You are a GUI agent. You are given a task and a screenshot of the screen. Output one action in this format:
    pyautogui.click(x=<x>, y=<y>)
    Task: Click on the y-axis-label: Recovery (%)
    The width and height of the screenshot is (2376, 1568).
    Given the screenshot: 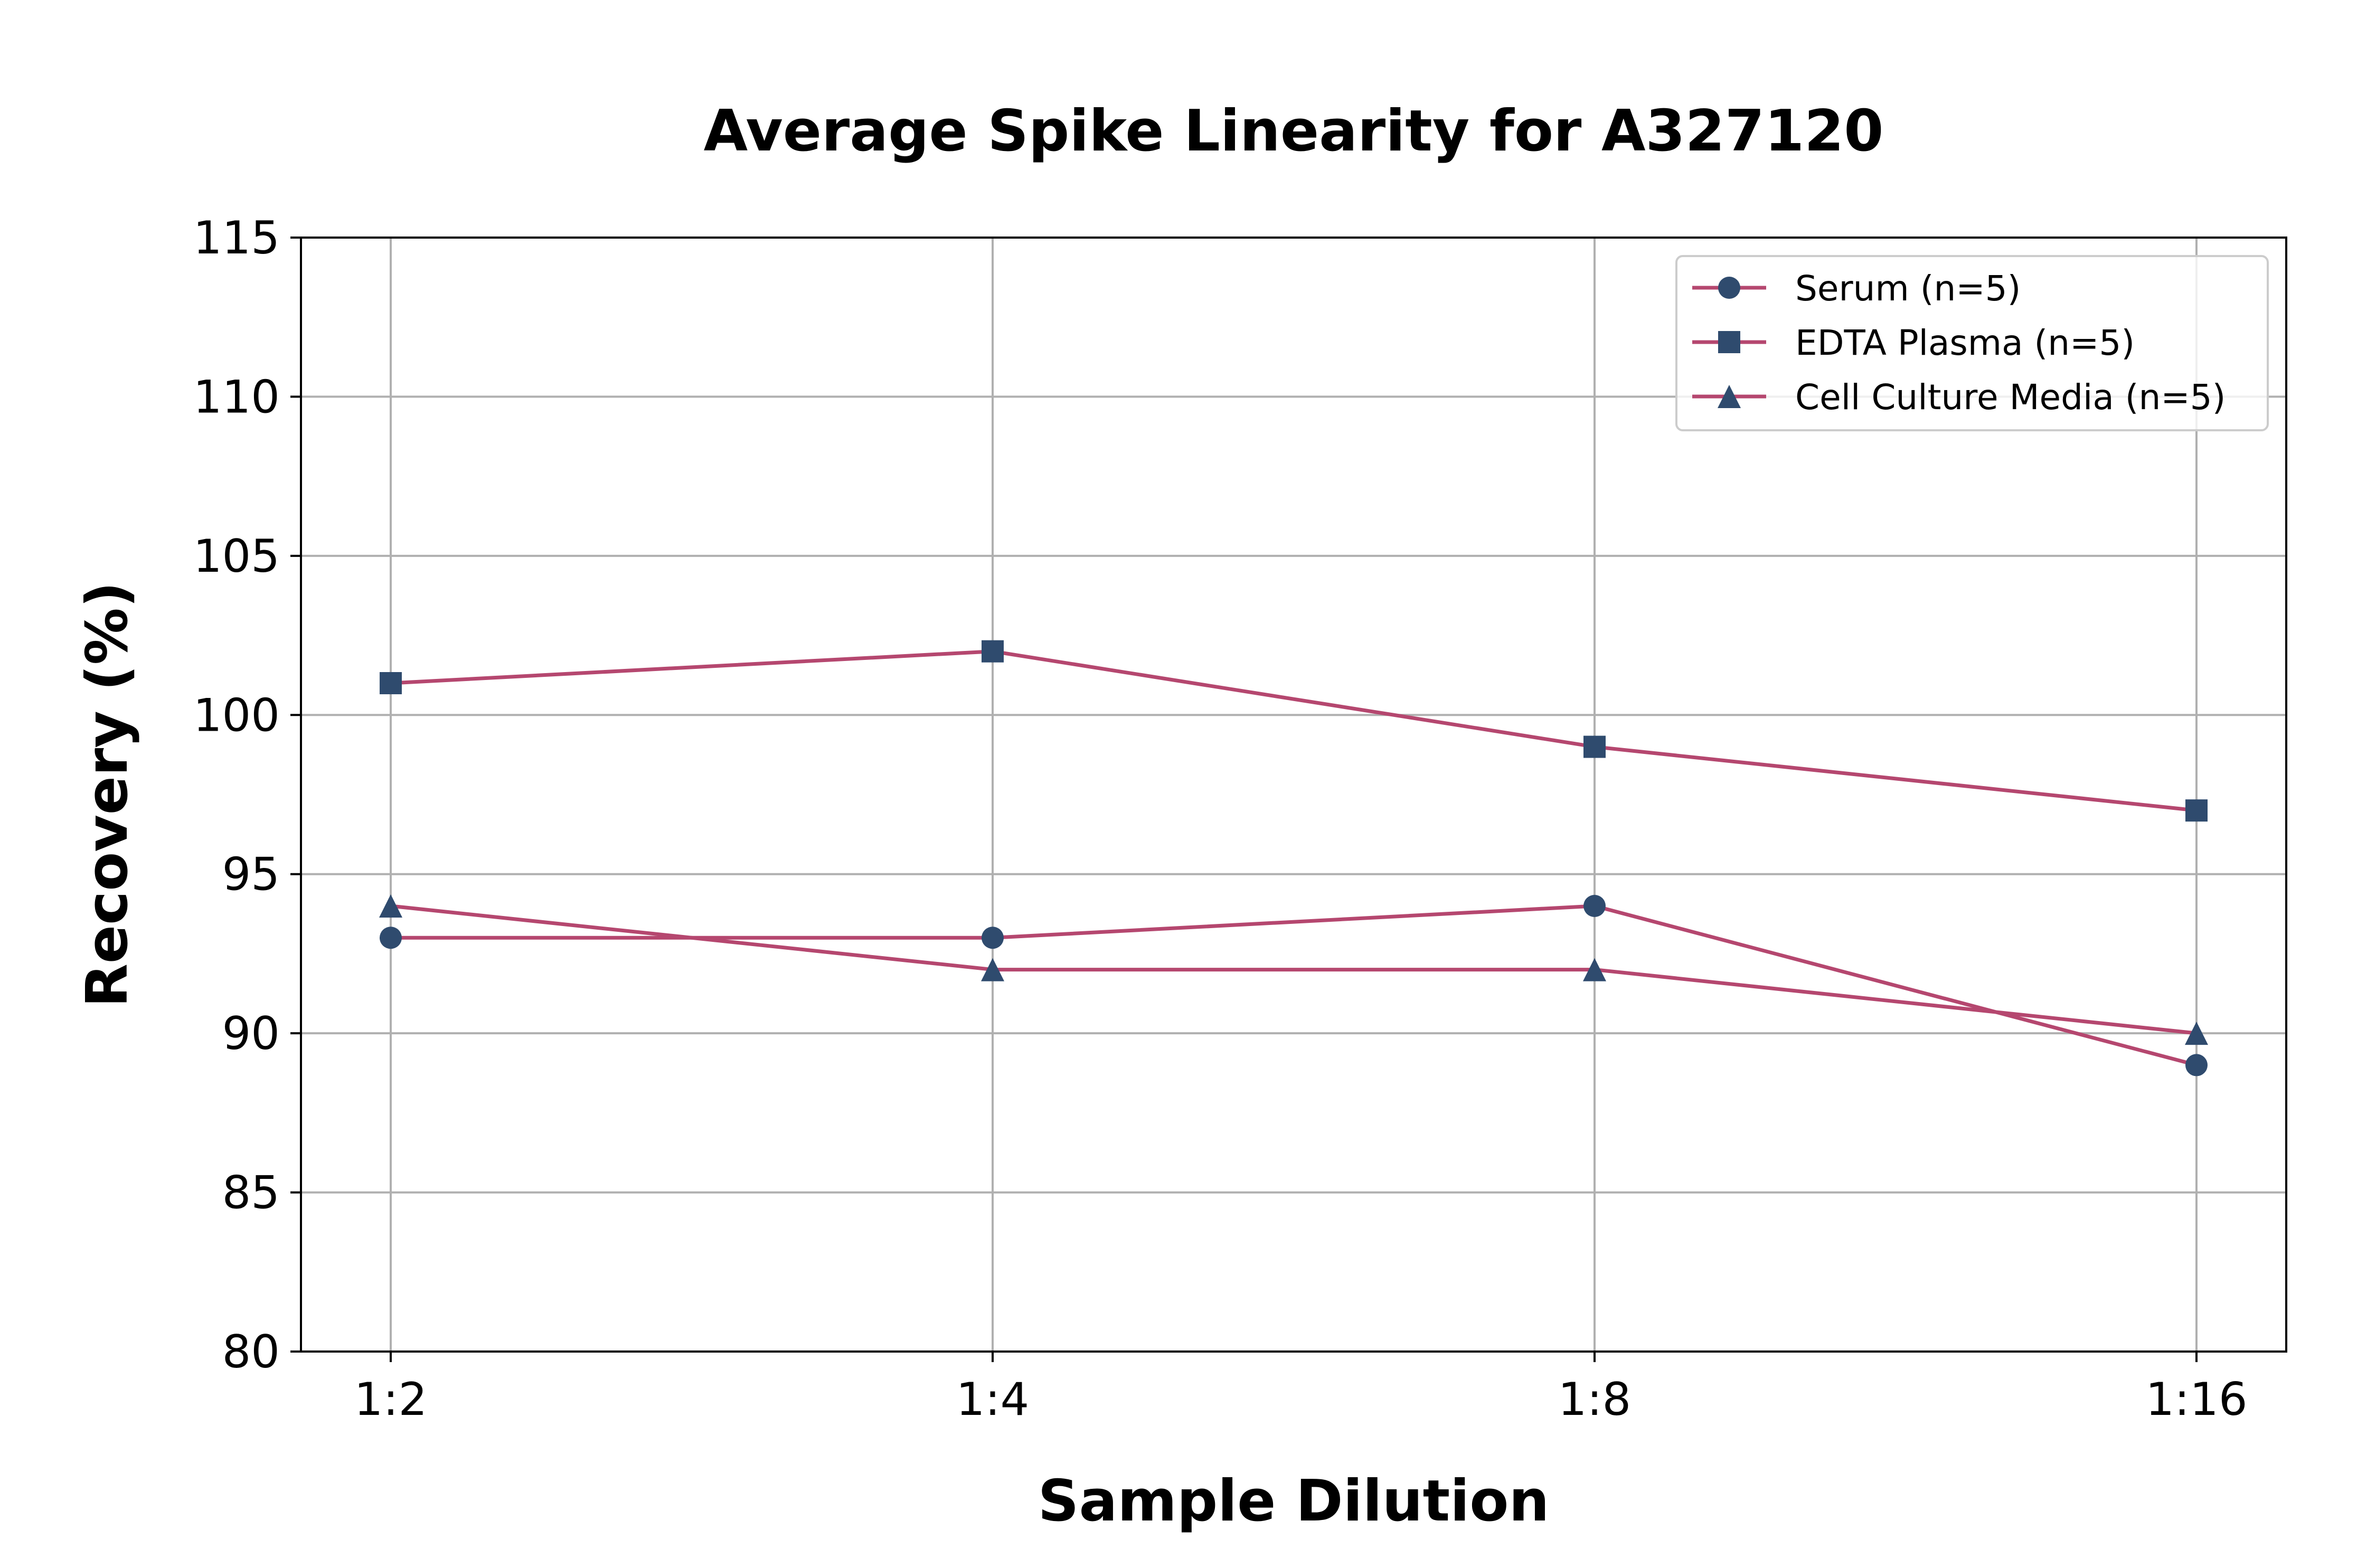 What is the action you would take?
    pyautogui.click(x=107, y=794)
    